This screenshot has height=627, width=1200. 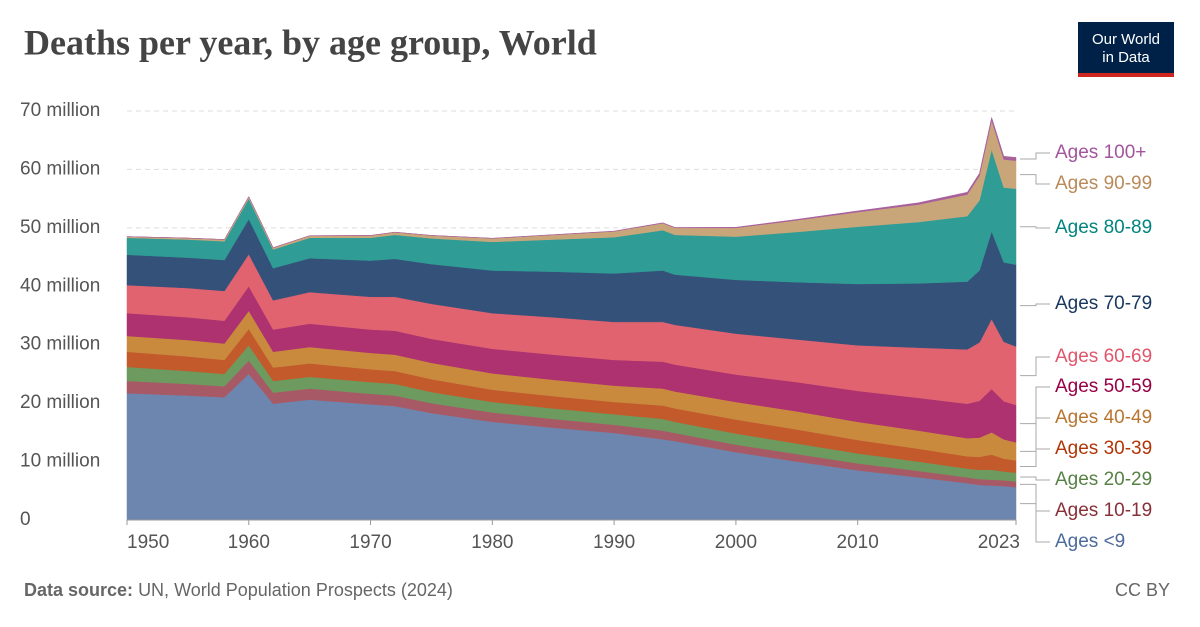 What do you see at coordinates (1103, 303) in the screenshot?
I see `legend-label: Ages 70-79` at bounding box center [1103, 303].